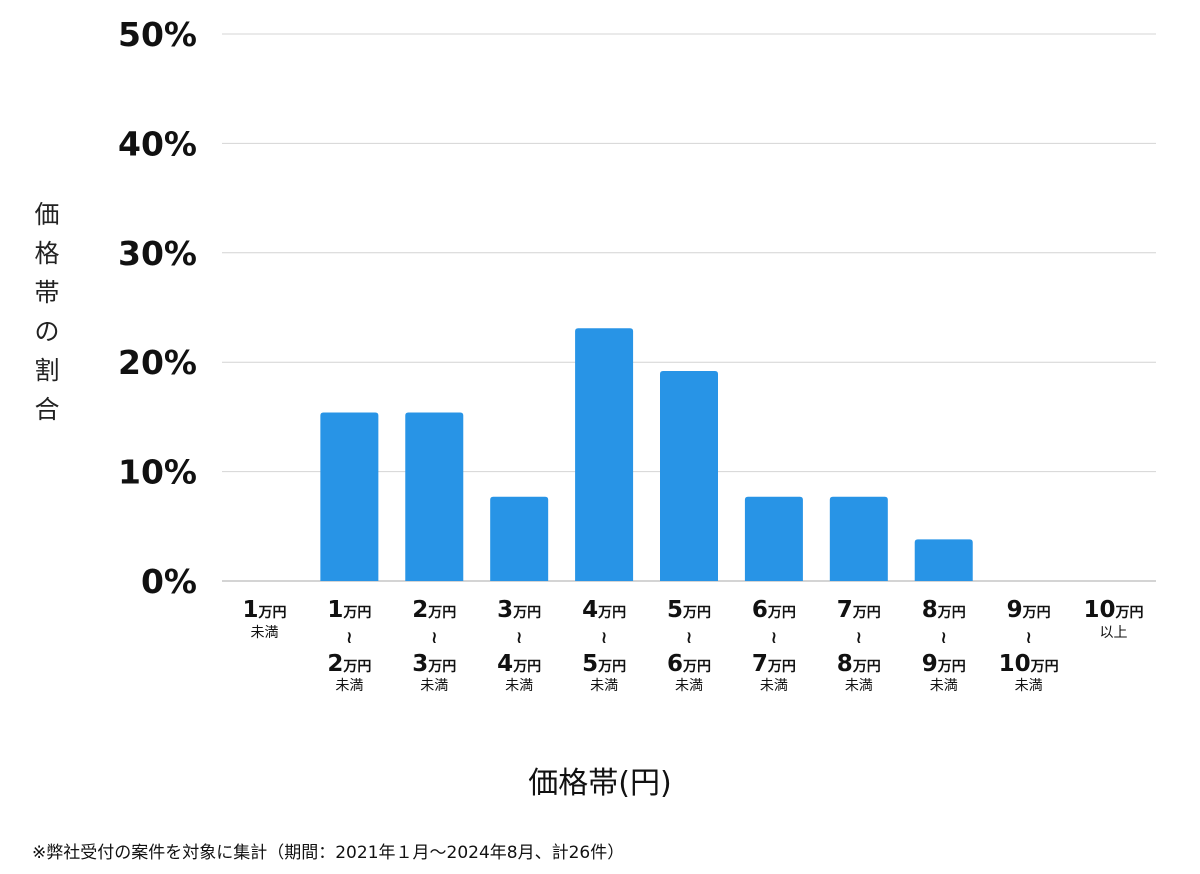 The width and height of the screenshot is (1200, 874). I want to click on y-tick-label: 20%, so click(157, 362).